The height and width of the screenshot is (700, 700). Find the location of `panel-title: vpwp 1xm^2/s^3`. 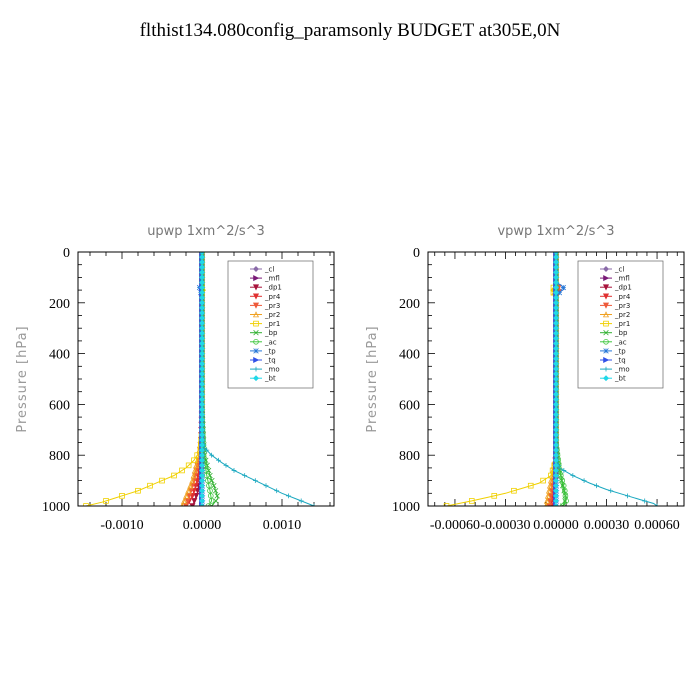

panel-title: vpwp 1xm^2/s^3 is located at coordinates (555, 231).